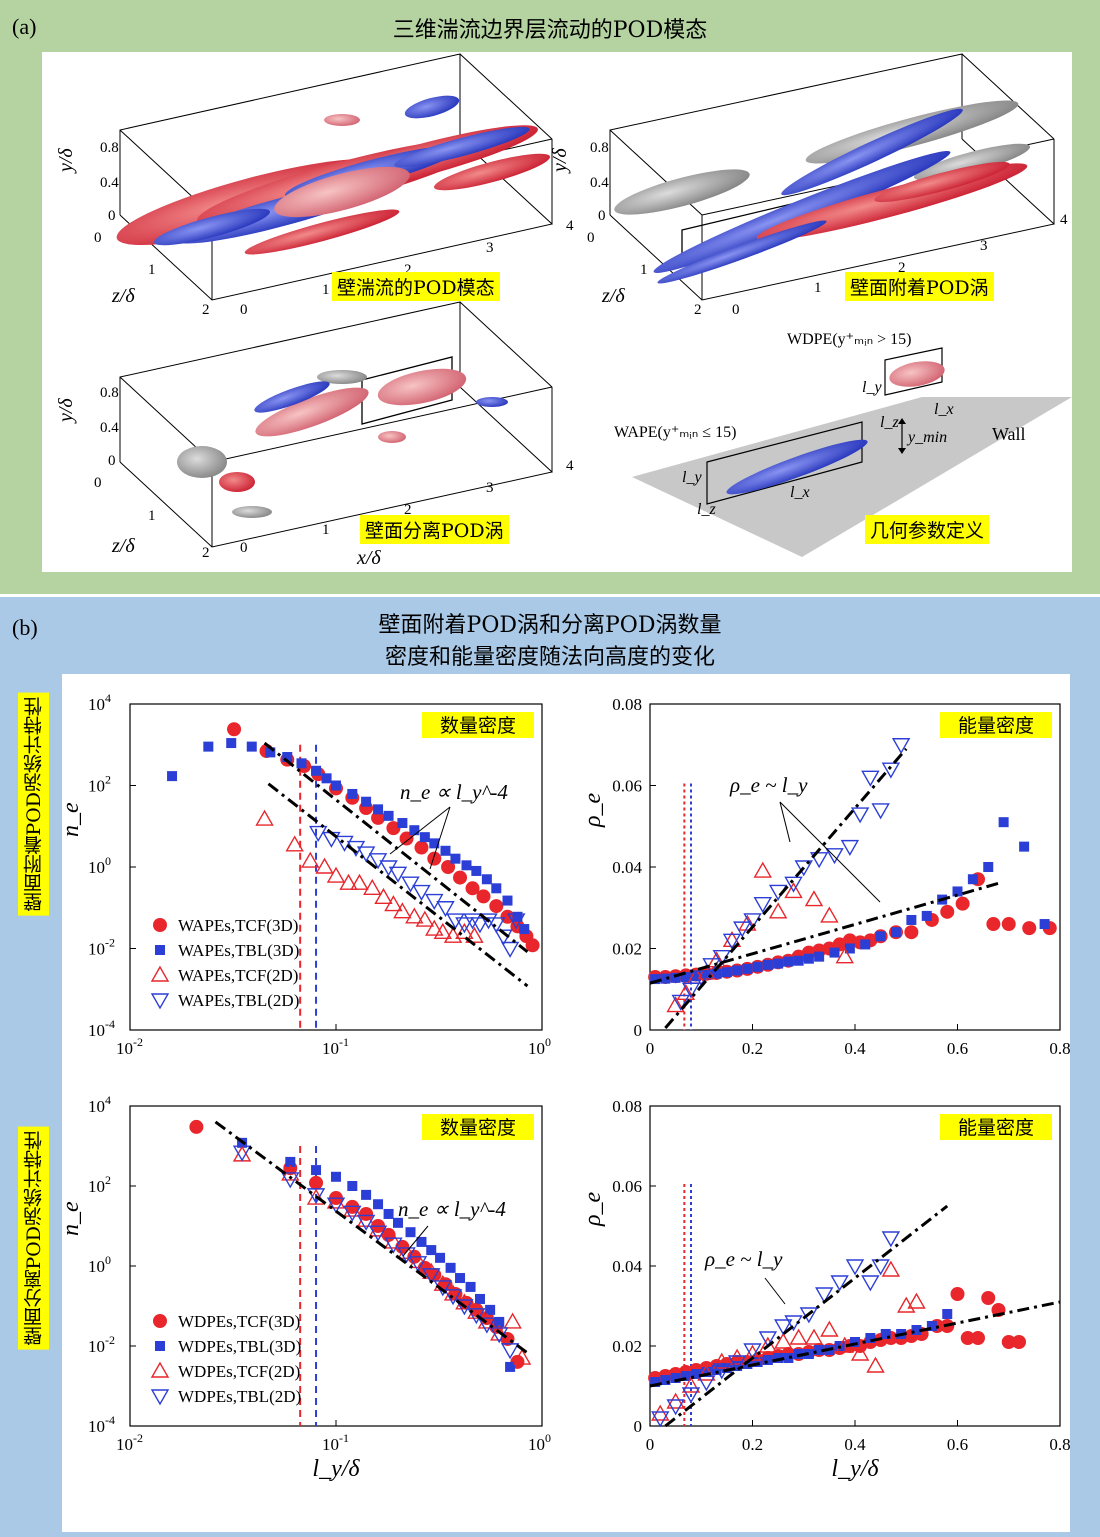  What do you see at coordinates (336, 424) in the screenshot?
I see `subplot-detached` at bounding box center [336, 424].